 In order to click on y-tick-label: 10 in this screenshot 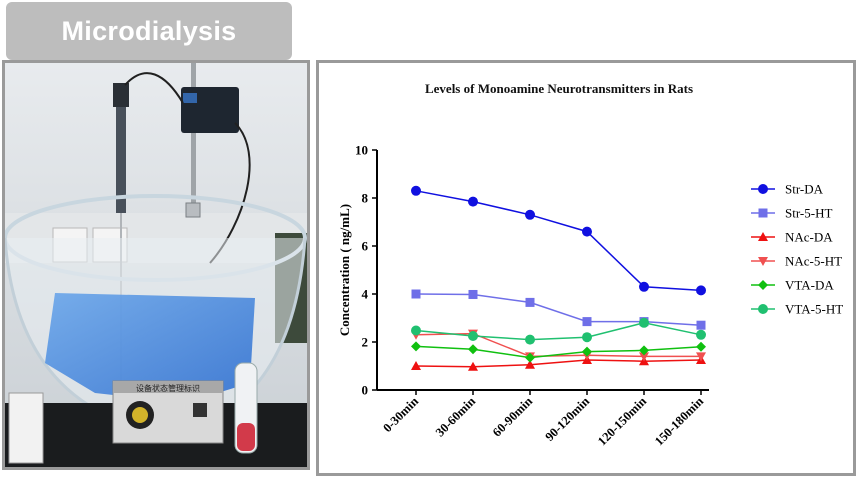, I will do `click(361, 150)`.